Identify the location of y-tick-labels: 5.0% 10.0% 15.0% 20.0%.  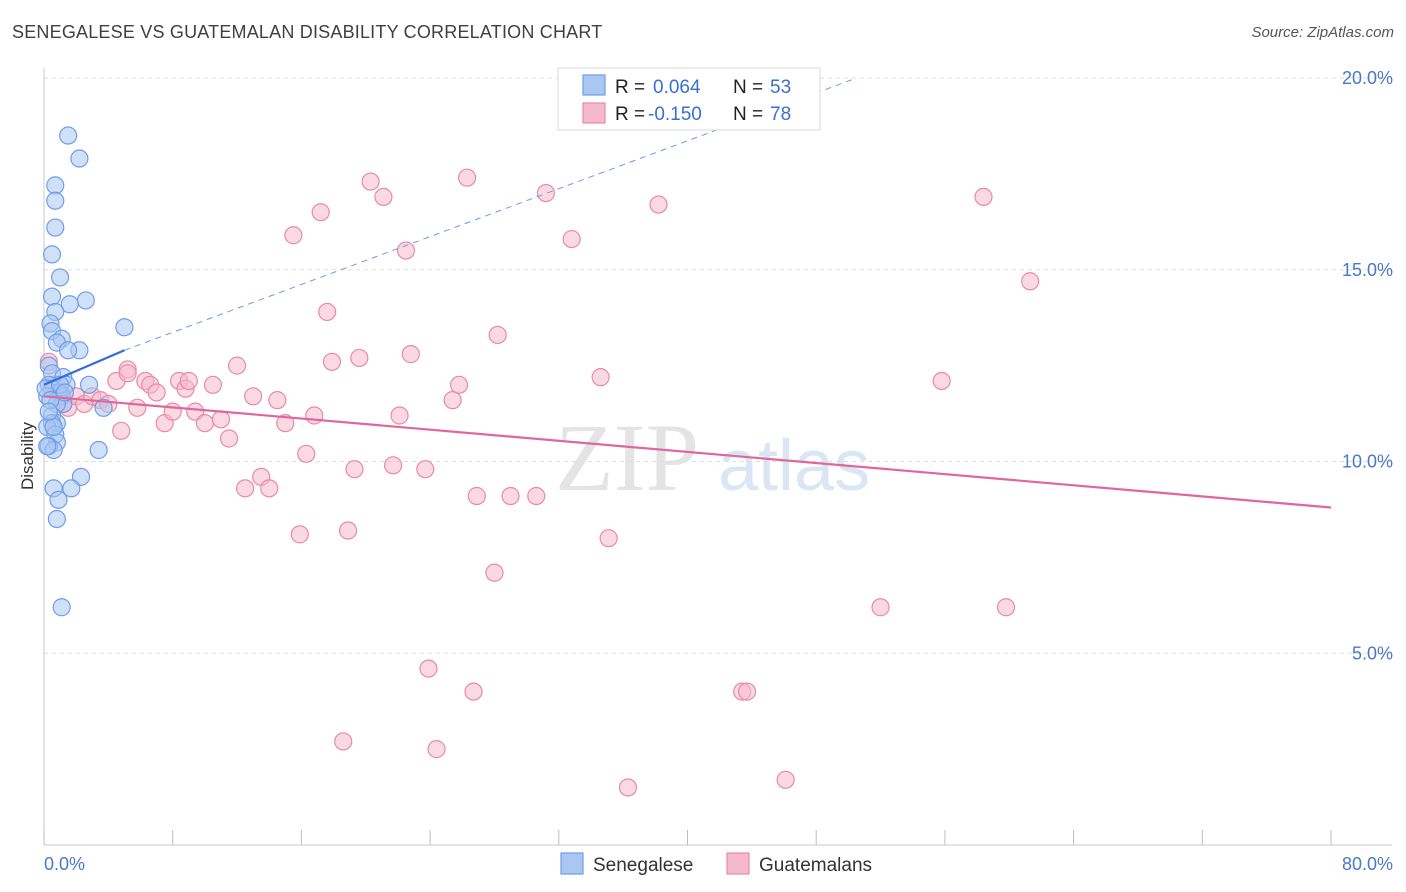
(1367, 365).